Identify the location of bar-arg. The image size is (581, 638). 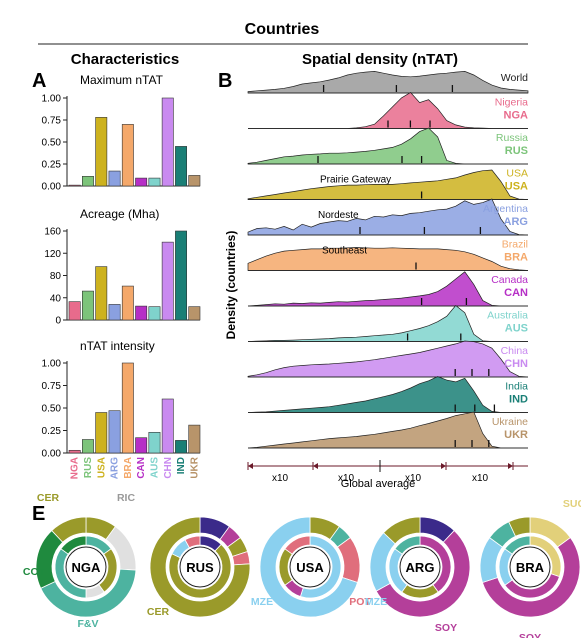
(114, 312).